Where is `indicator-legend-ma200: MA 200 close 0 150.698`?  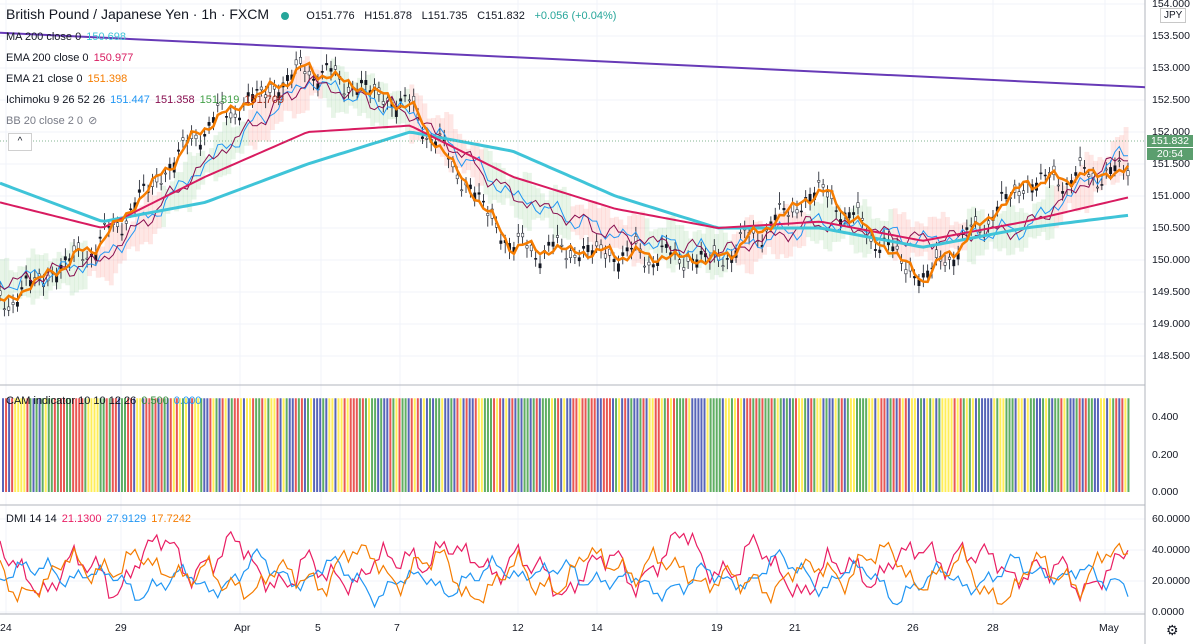
indicator-legend-ma200: MA 200 close 0 150.698 is located at coordinates (68, 37).